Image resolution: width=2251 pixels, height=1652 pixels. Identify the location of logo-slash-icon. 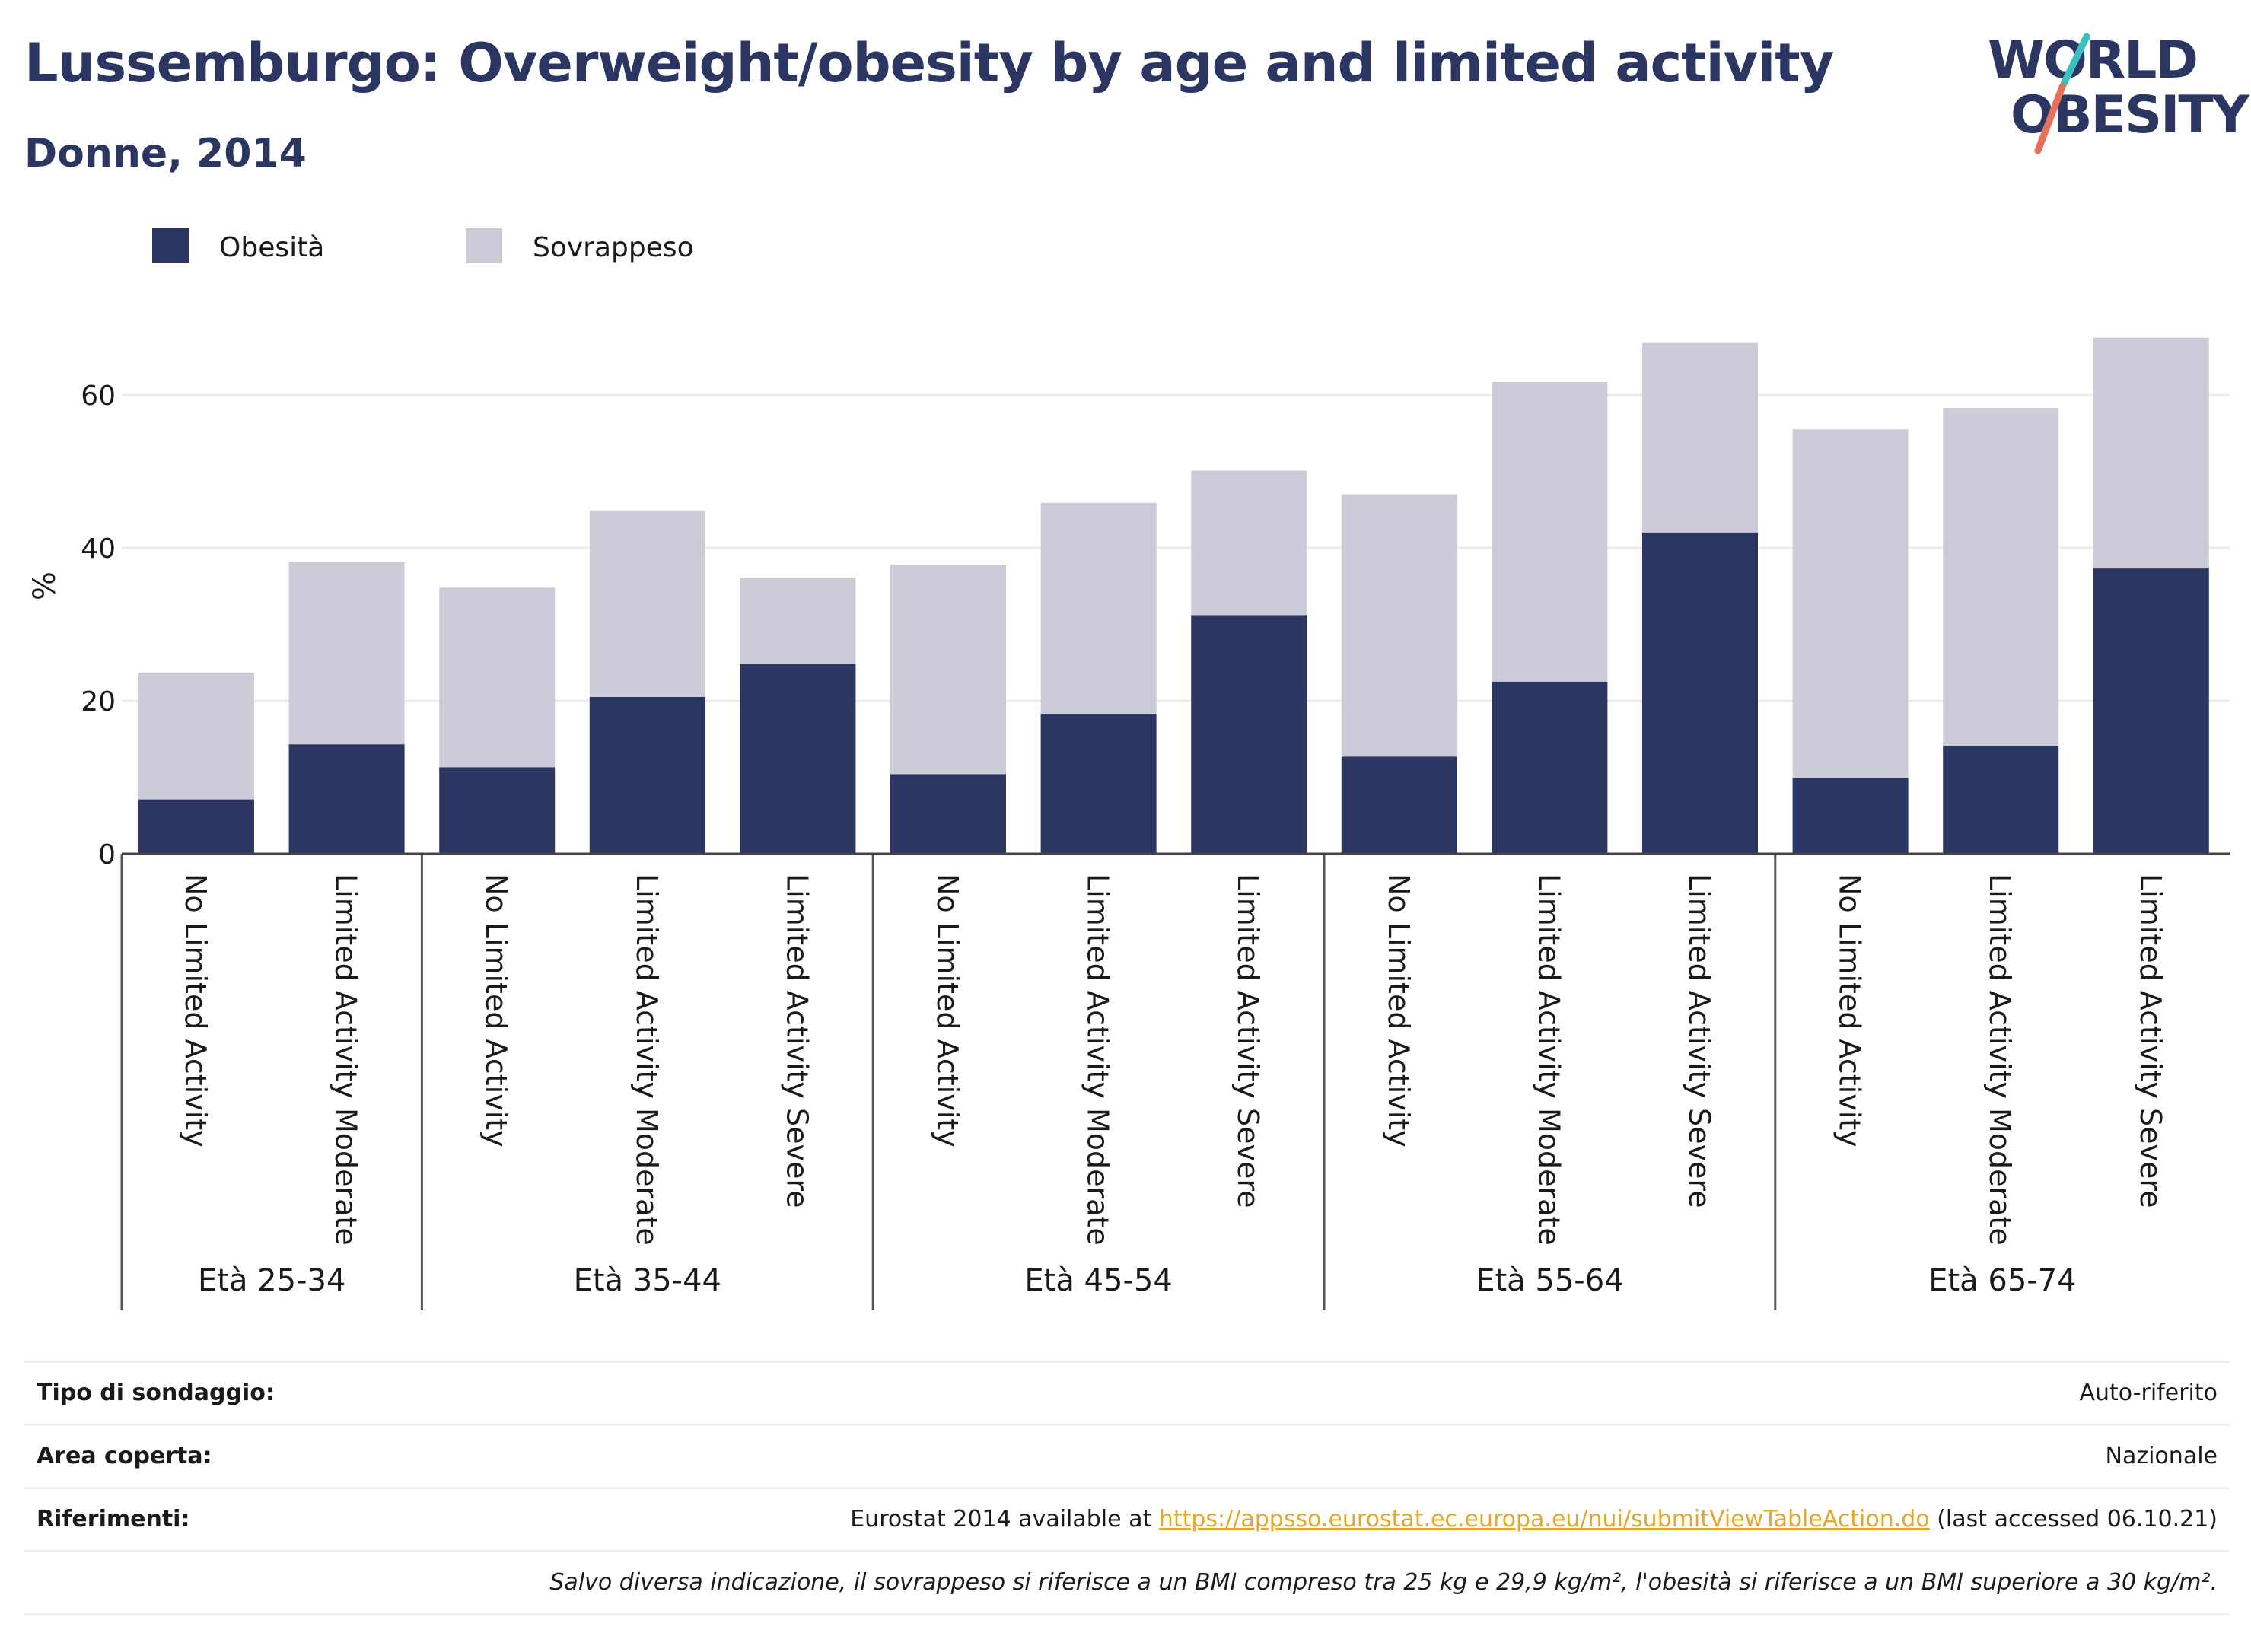
(2062, 93).